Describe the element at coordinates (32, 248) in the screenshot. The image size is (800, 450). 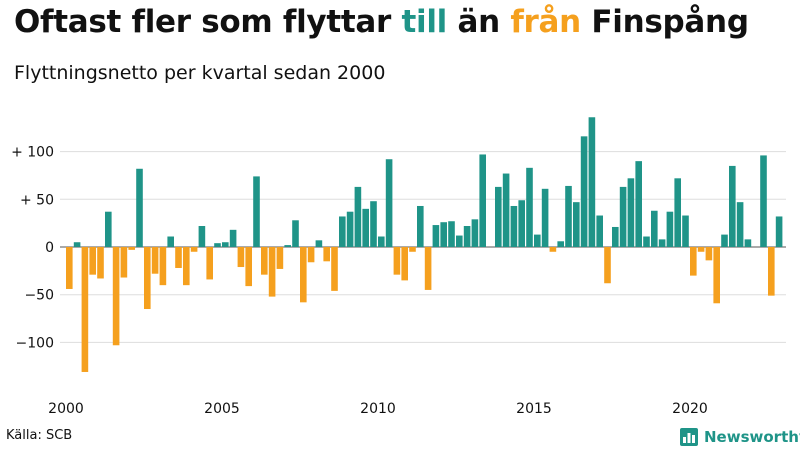
I see `y-axis: + 100 + 50 0 −50 −100` at that location.